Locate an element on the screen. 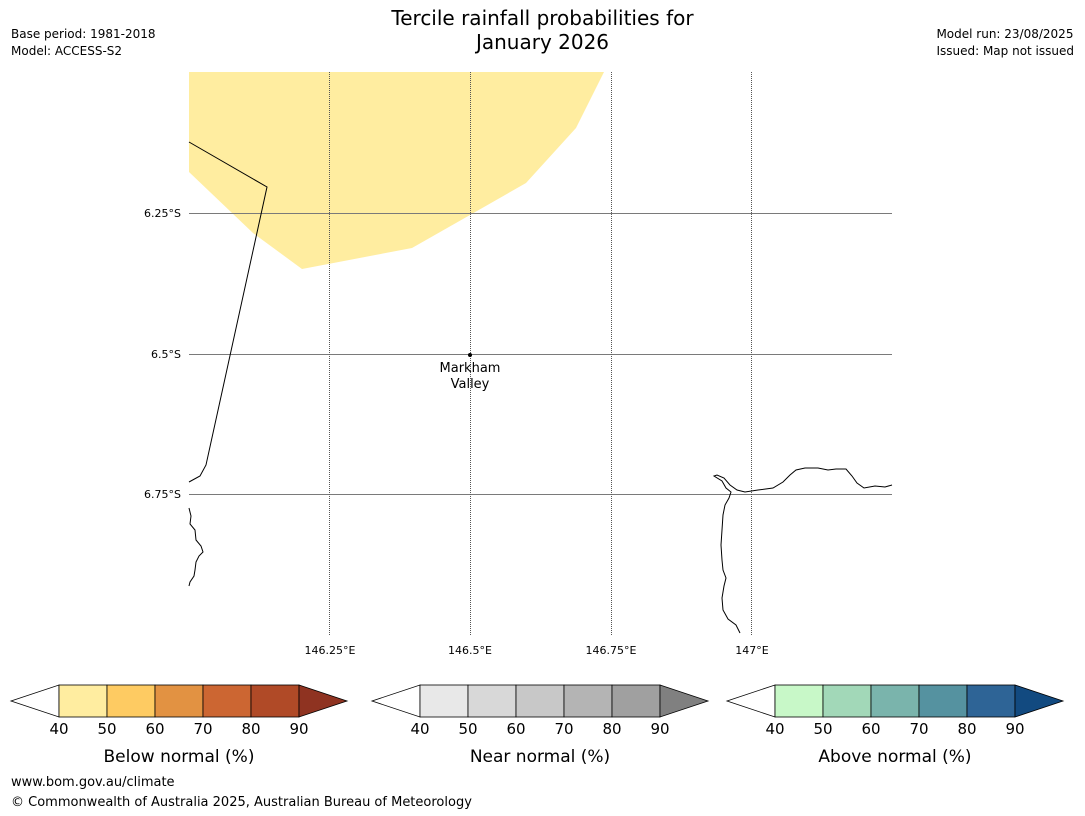 This screenshot has width=1085, height=816. legend-above-tick-label: 70 is located at coordinates (918, 729).